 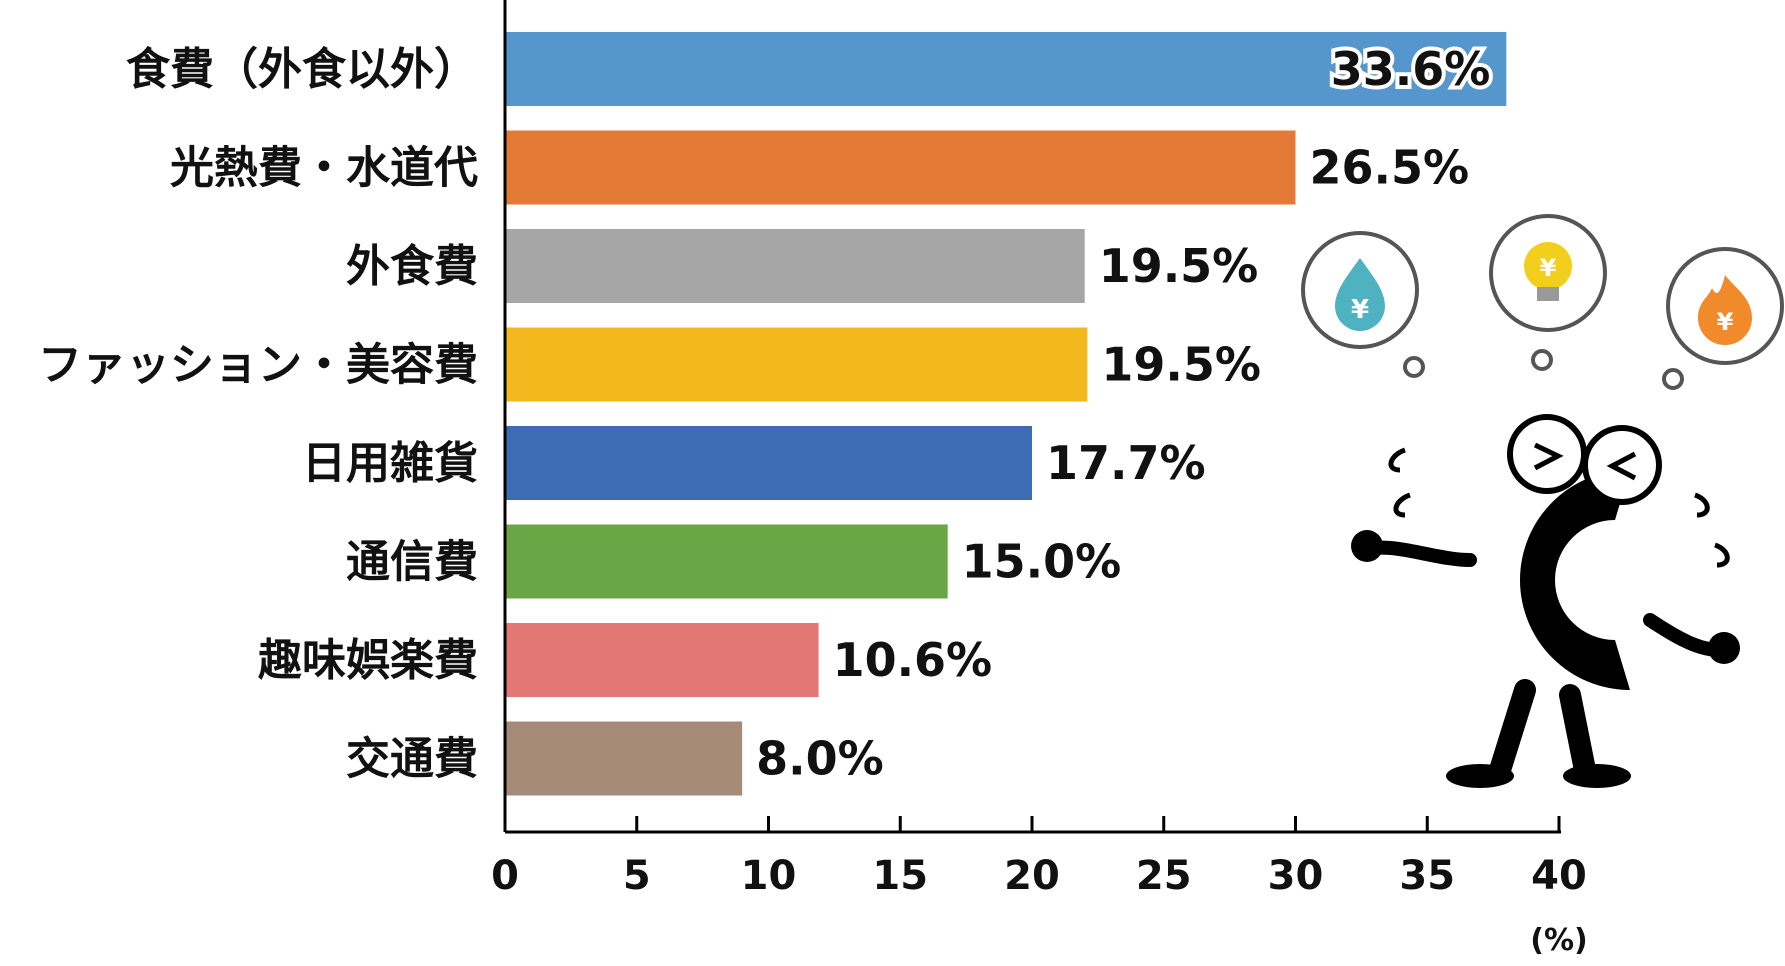 I want to click on black-c-character, so click(x=1545, y=601).